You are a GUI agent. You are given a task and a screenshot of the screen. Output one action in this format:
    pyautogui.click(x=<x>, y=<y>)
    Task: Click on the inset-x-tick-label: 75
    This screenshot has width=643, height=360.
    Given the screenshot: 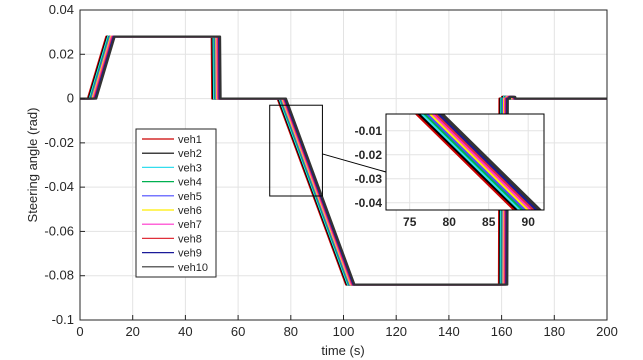 What is the action you would take?
    pyautogui.click(x=410, y=222)
    